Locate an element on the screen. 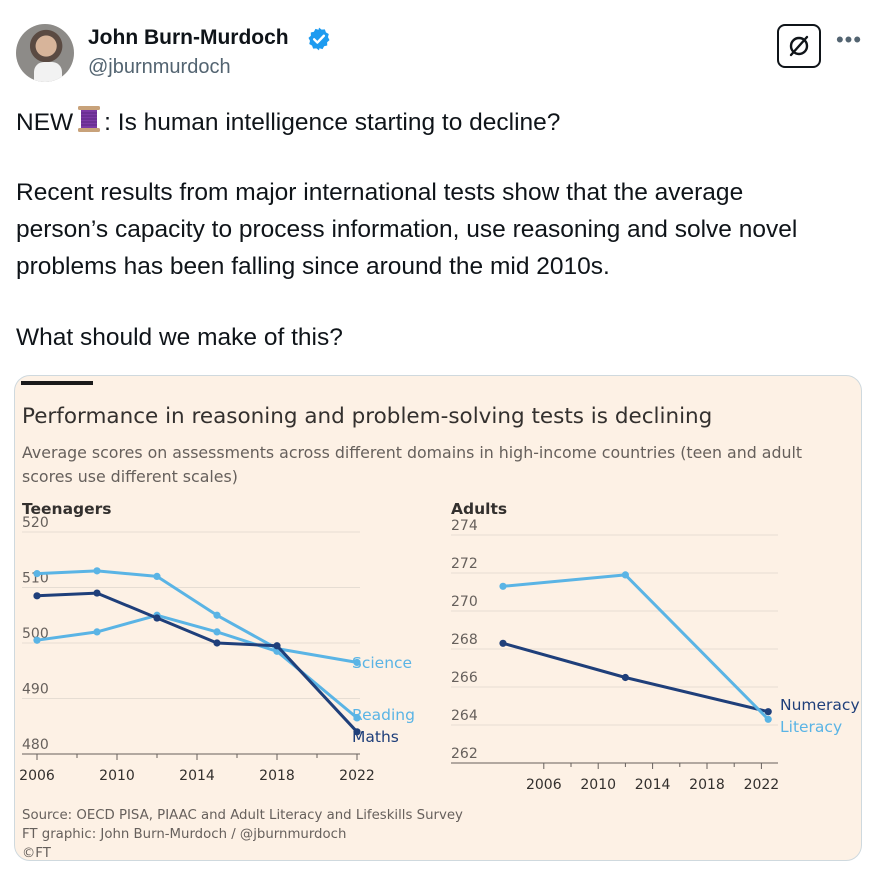 This screenshot has height=876, width=876. author-handle: @jburnmurdoch is located at coordinates (159, 67).